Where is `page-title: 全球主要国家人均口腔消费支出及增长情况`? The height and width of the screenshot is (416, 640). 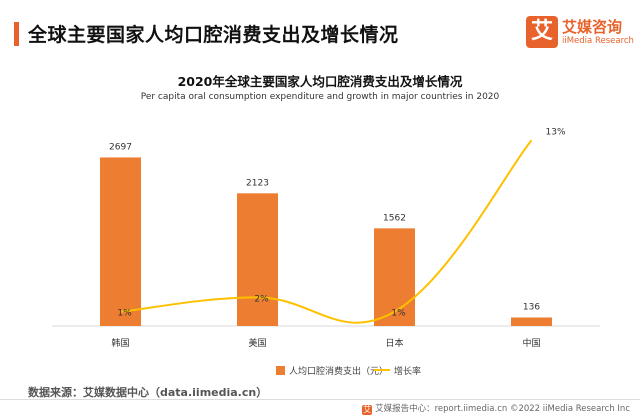
page-title: 全球主要国家人均口腔消费支出及增长情况 is located at coordinates (213, 35).